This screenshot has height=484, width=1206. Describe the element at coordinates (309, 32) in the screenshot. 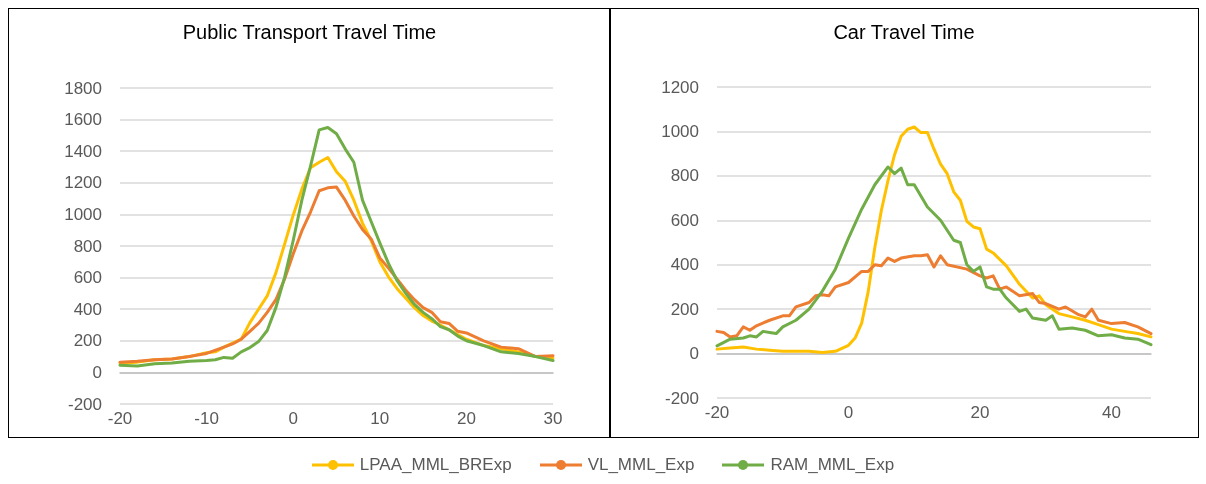

I see `chart-title: Public Transport Travel Time` at that location.